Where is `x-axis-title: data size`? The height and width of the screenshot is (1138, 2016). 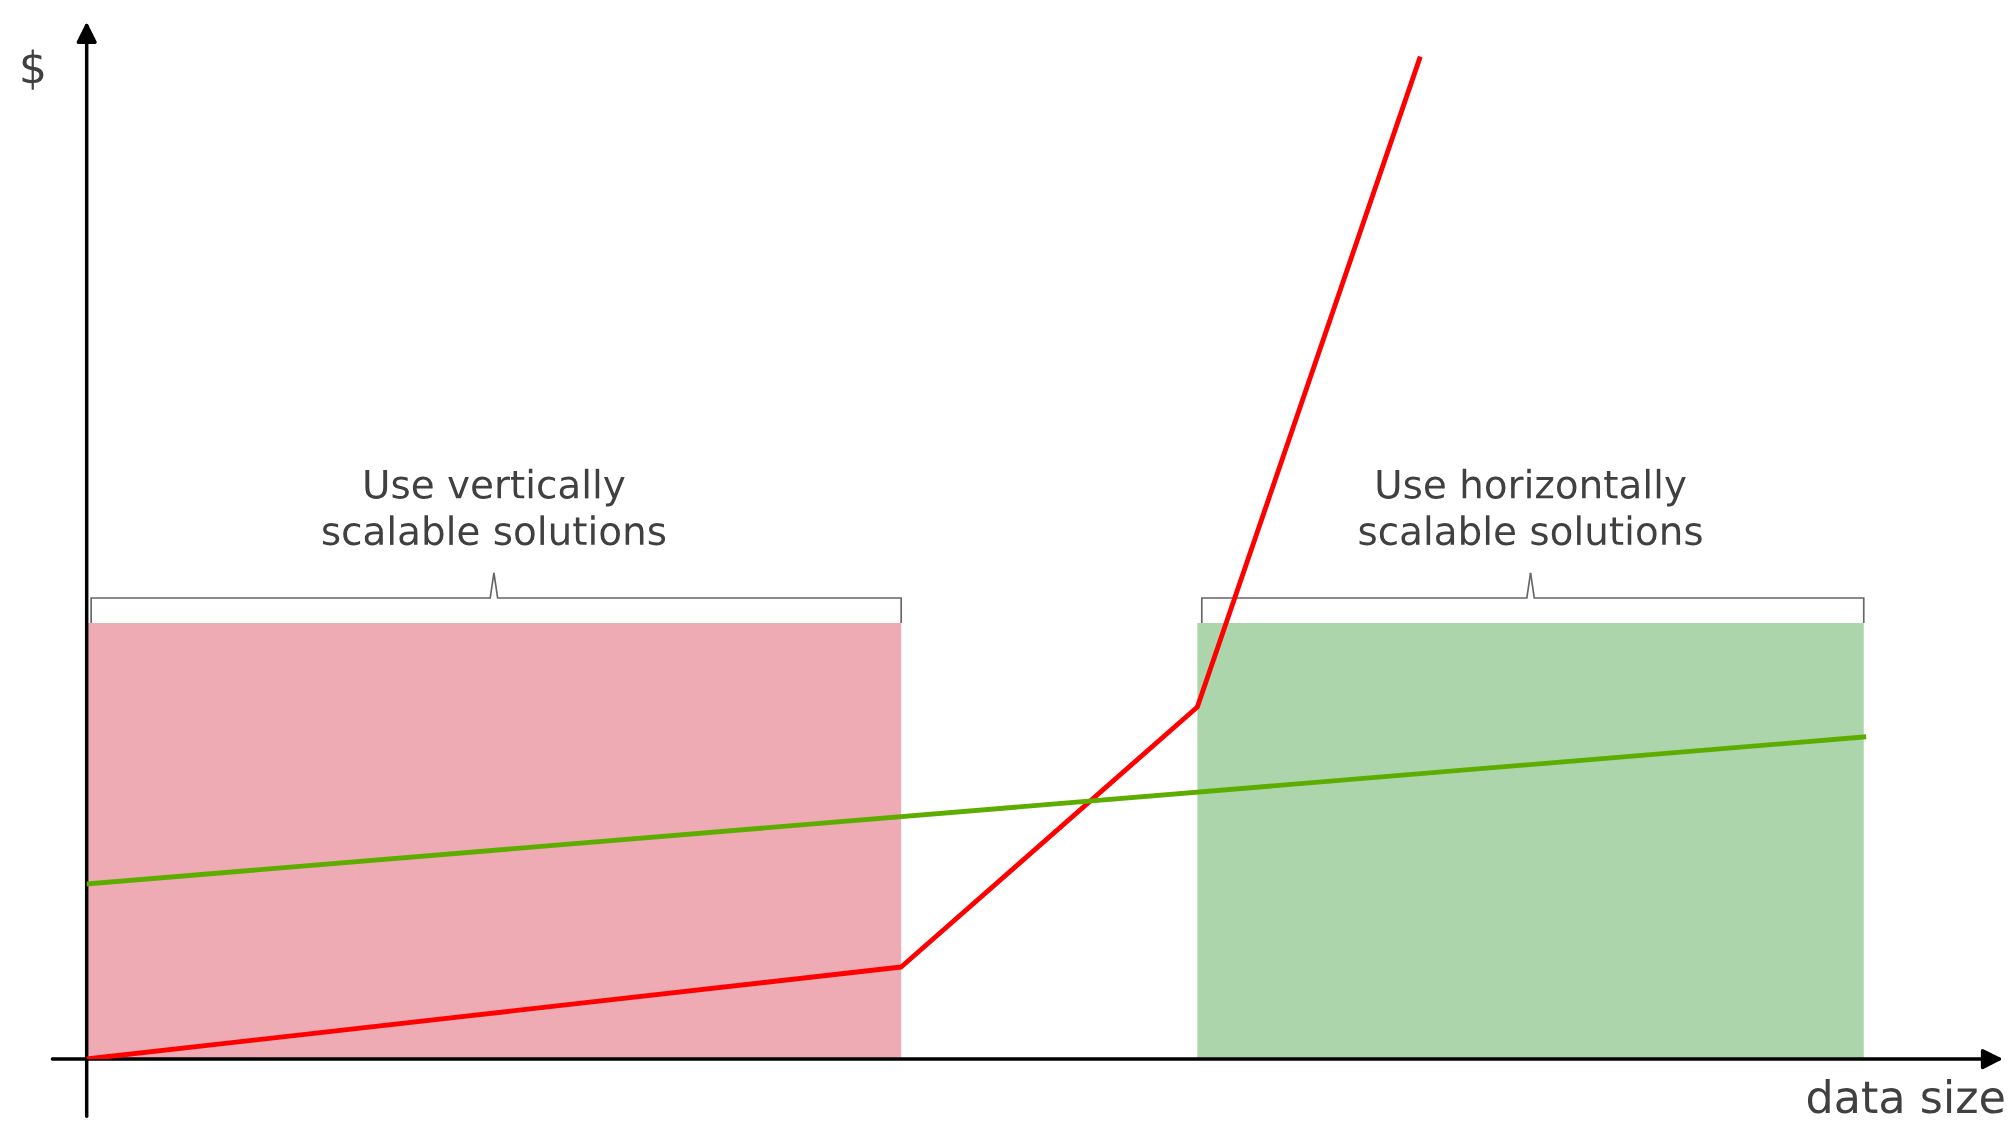 x-axis-title: data size is located at coordinates (1905, 1096).